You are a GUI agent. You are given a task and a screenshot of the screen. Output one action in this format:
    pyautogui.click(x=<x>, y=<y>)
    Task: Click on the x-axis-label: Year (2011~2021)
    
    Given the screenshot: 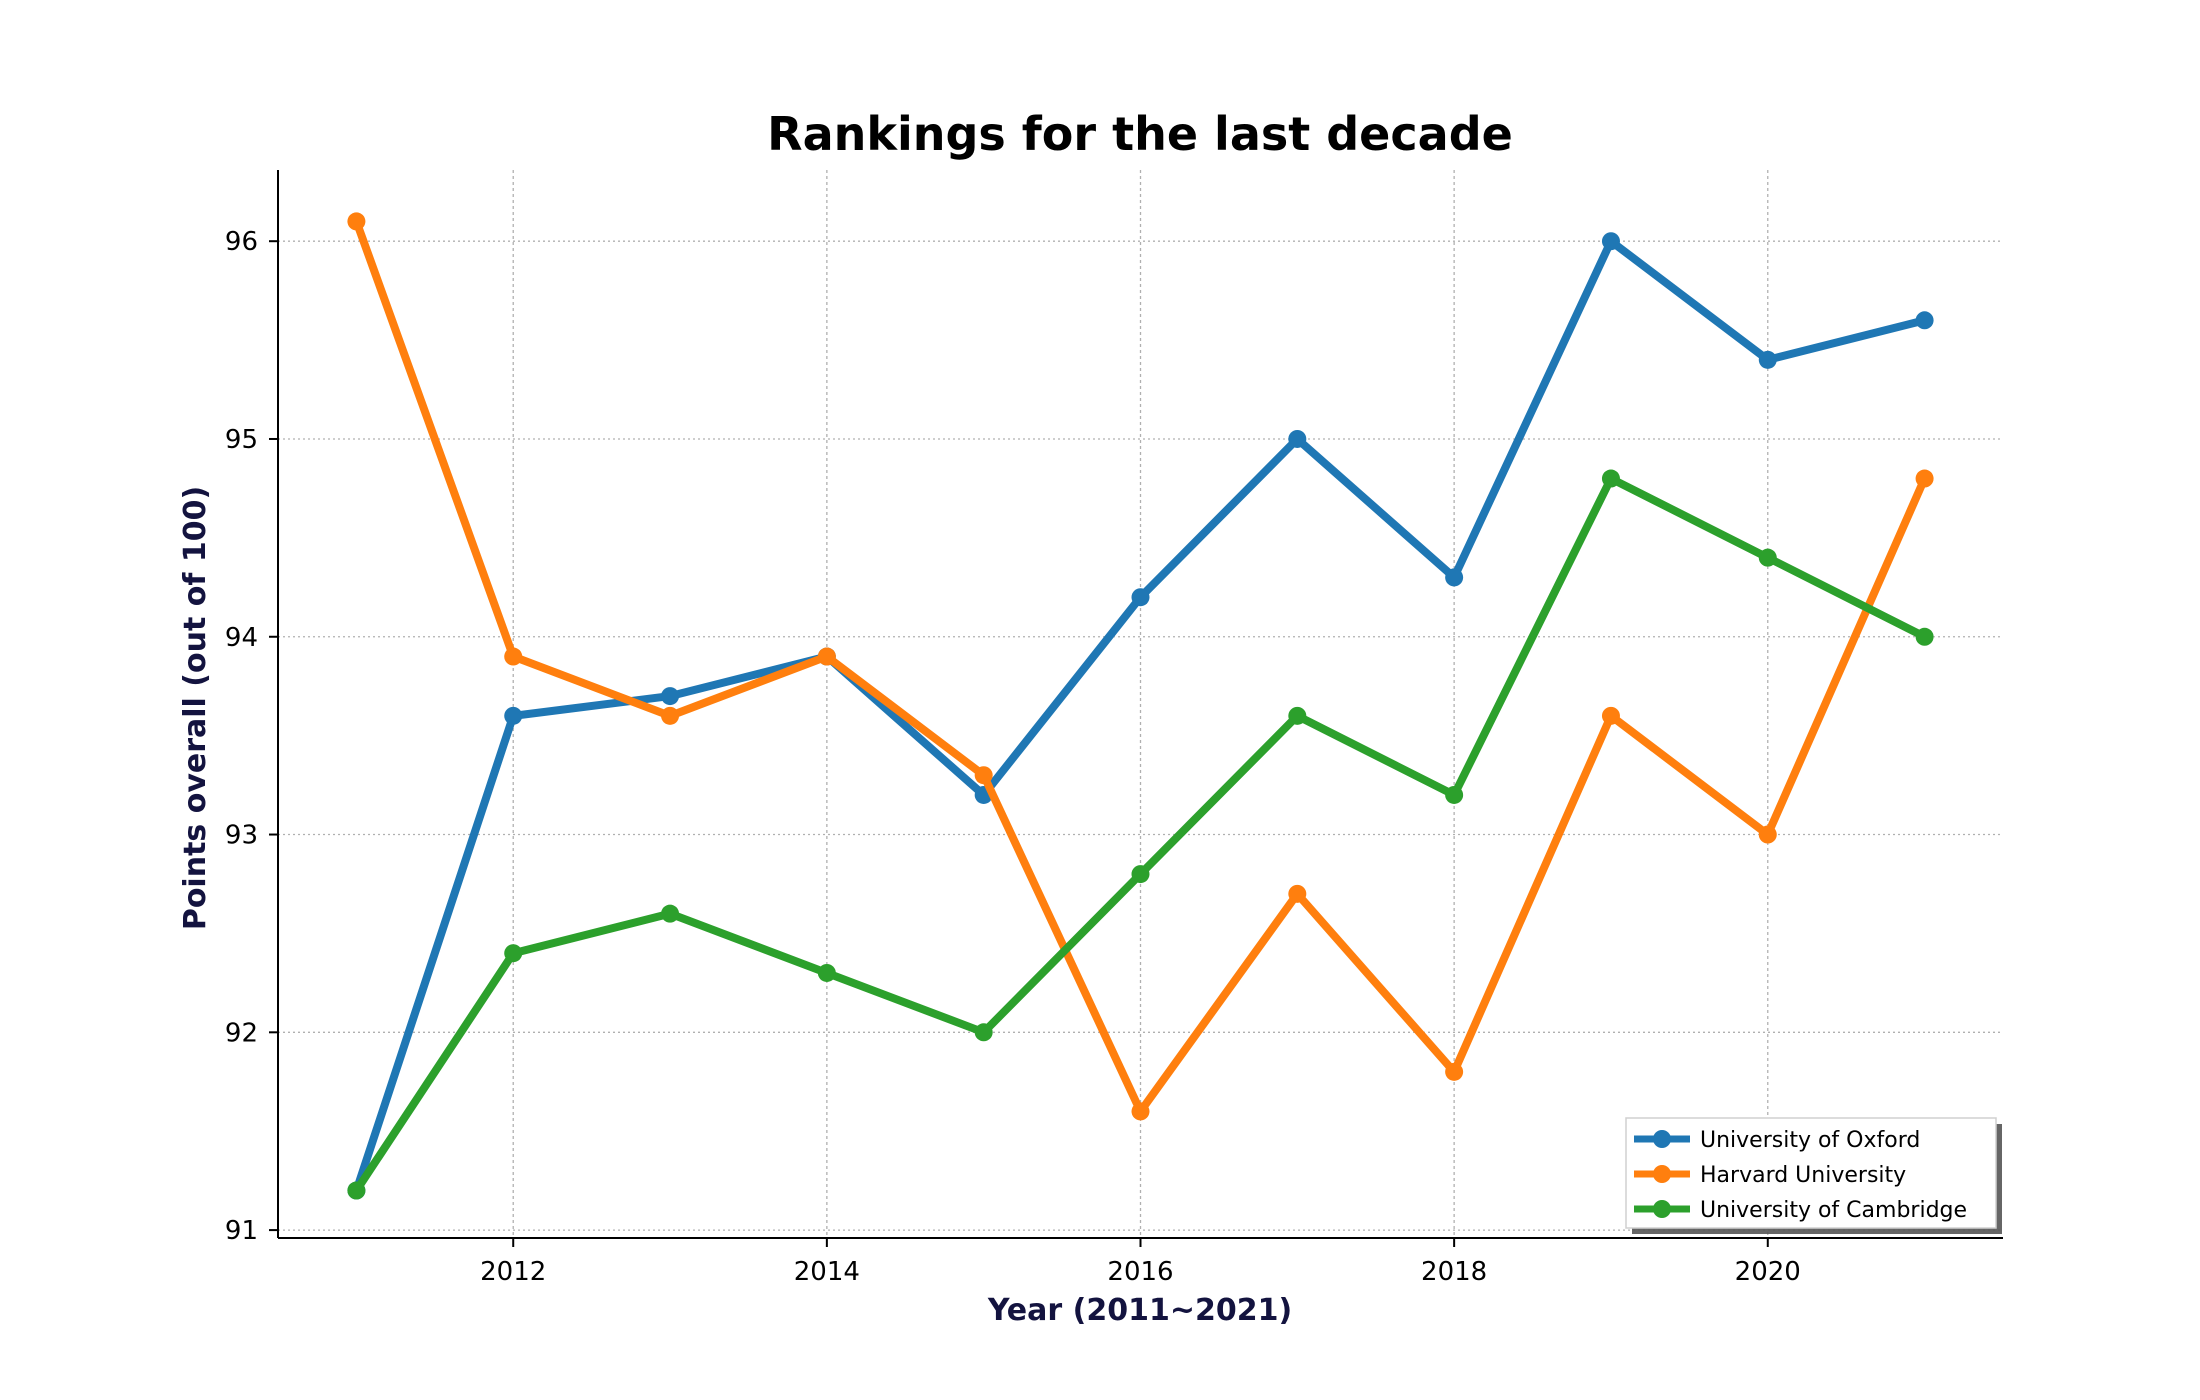 What is the action you would take?
    pyautogui.click(x=1139, y=1310)
    